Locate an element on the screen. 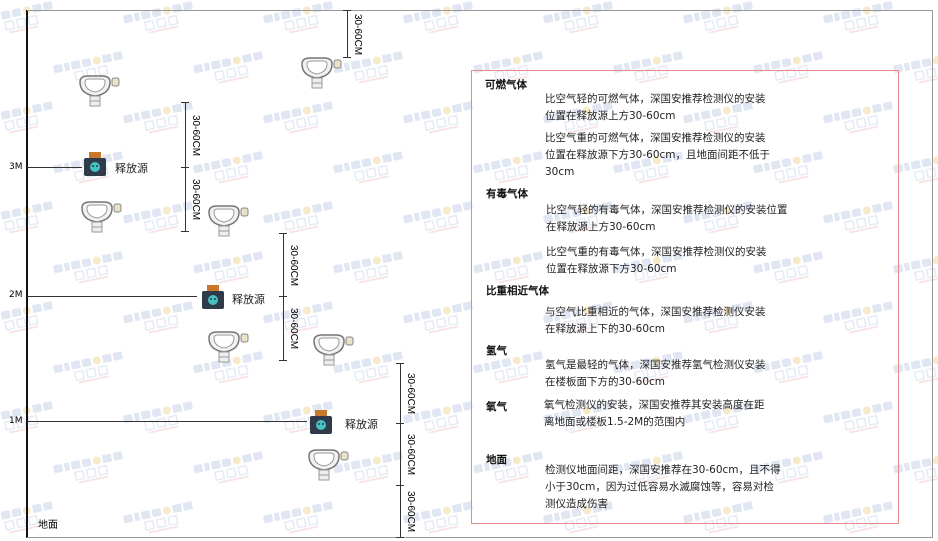  combustible-light-text: 比空气轻的可燃气体，深国安推荐检测仪的安装 位置在释放源上方30-60cm is located at coordinates (655, 108).